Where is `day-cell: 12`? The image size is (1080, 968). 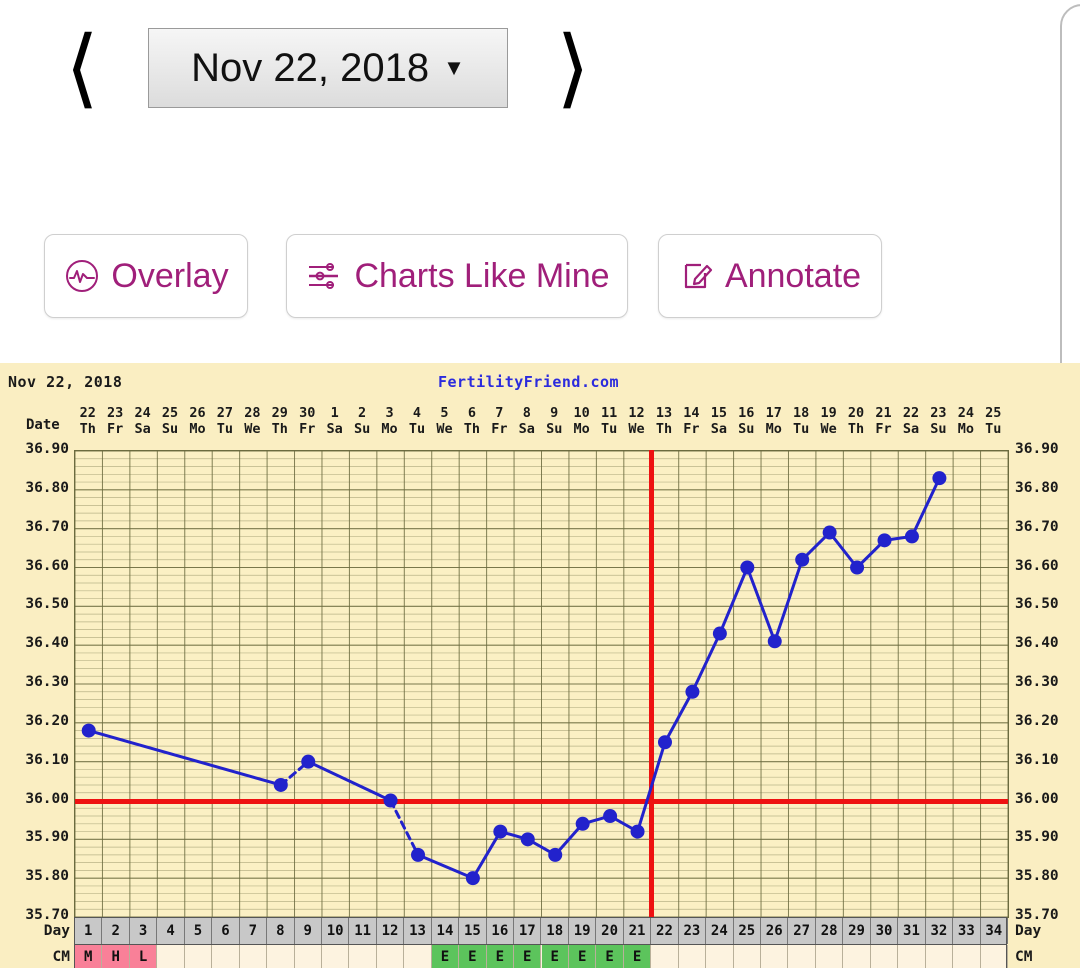
day-cell: 12 is located at coordinates (391, 931).